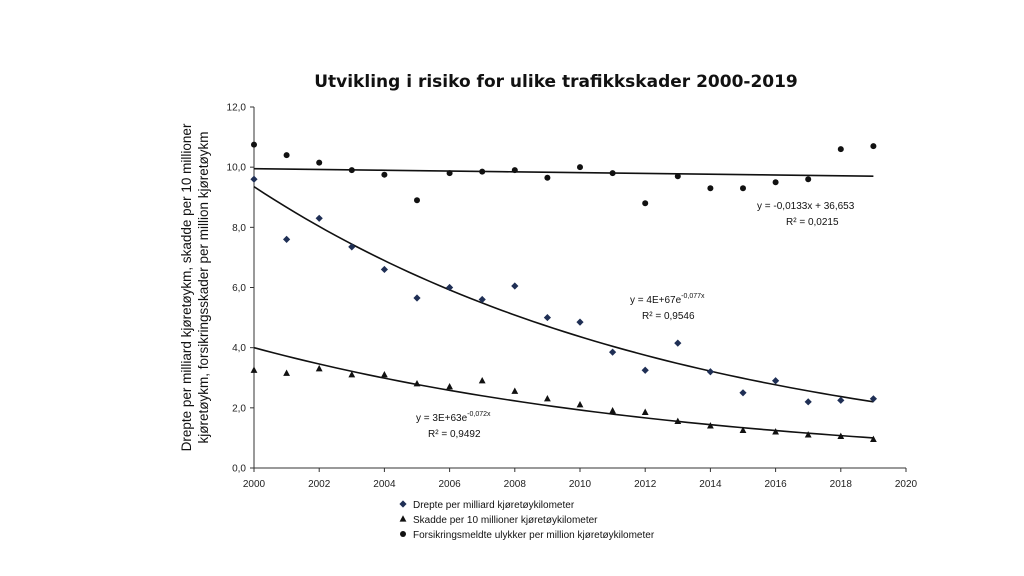 The image size is (1024, 576). Describe the element at coordinates (449, 484) in the screenshot. I see `x-tick-label: 2006` at that location.